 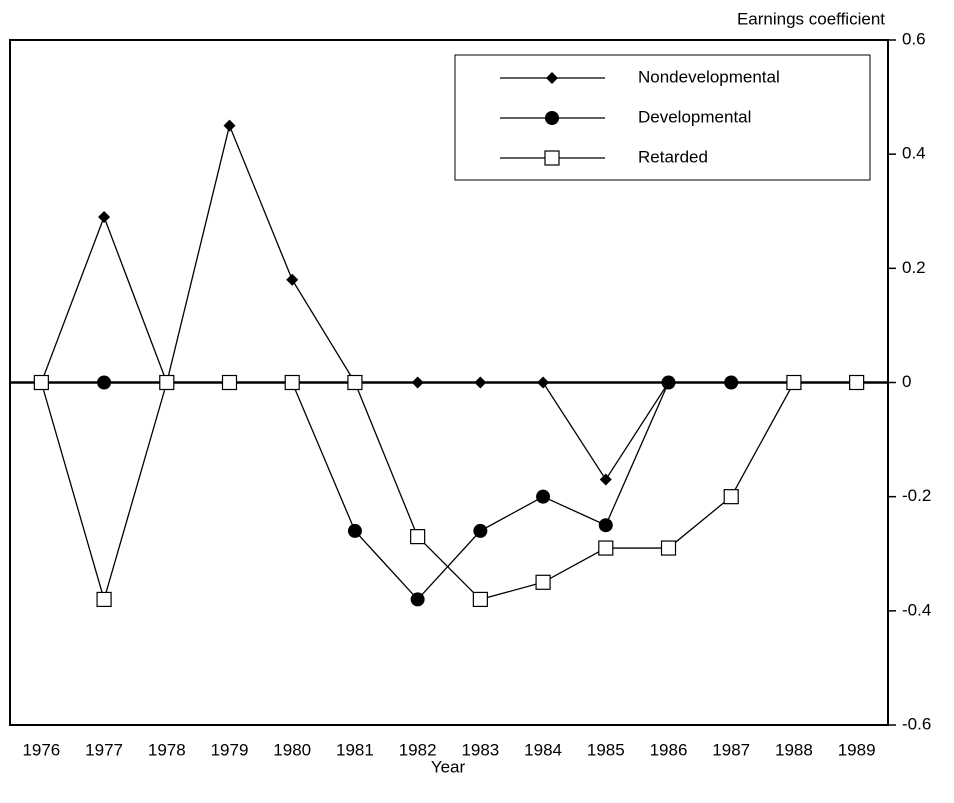 I want to click on x-tick-label: 1981, so click(x=355, y=749).